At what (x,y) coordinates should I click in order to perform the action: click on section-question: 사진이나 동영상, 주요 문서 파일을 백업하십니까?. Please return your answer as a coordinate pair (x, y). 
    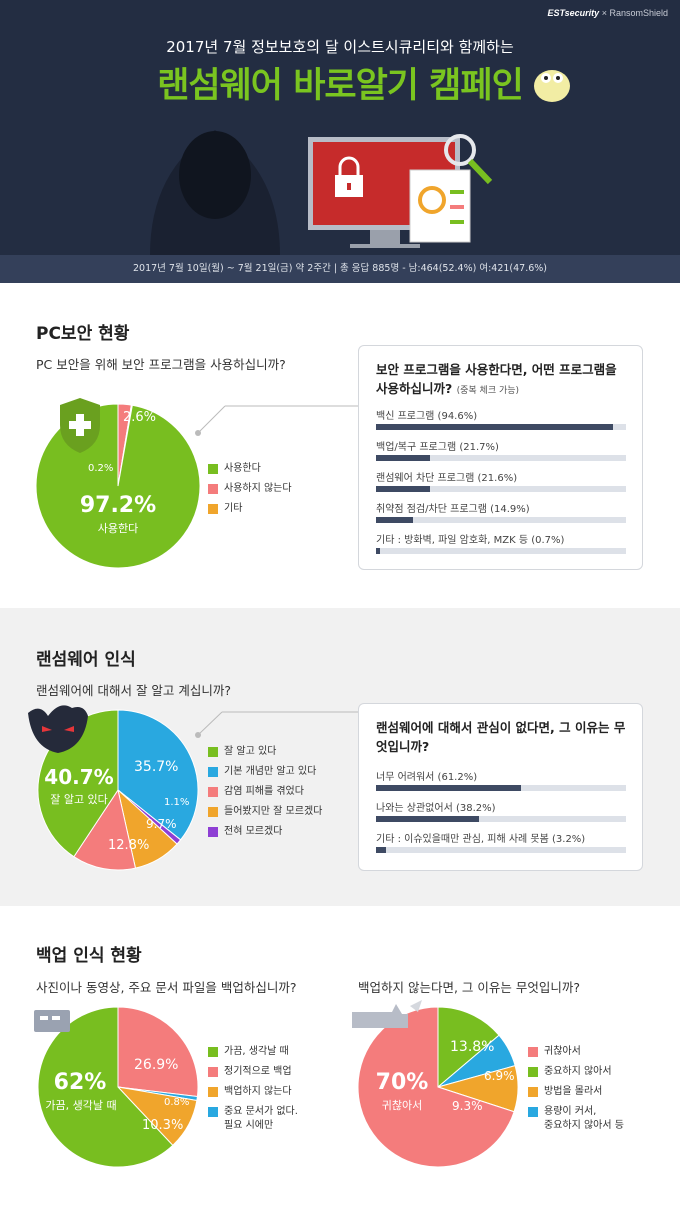
    Looking at the image, I should click on (166, 987).